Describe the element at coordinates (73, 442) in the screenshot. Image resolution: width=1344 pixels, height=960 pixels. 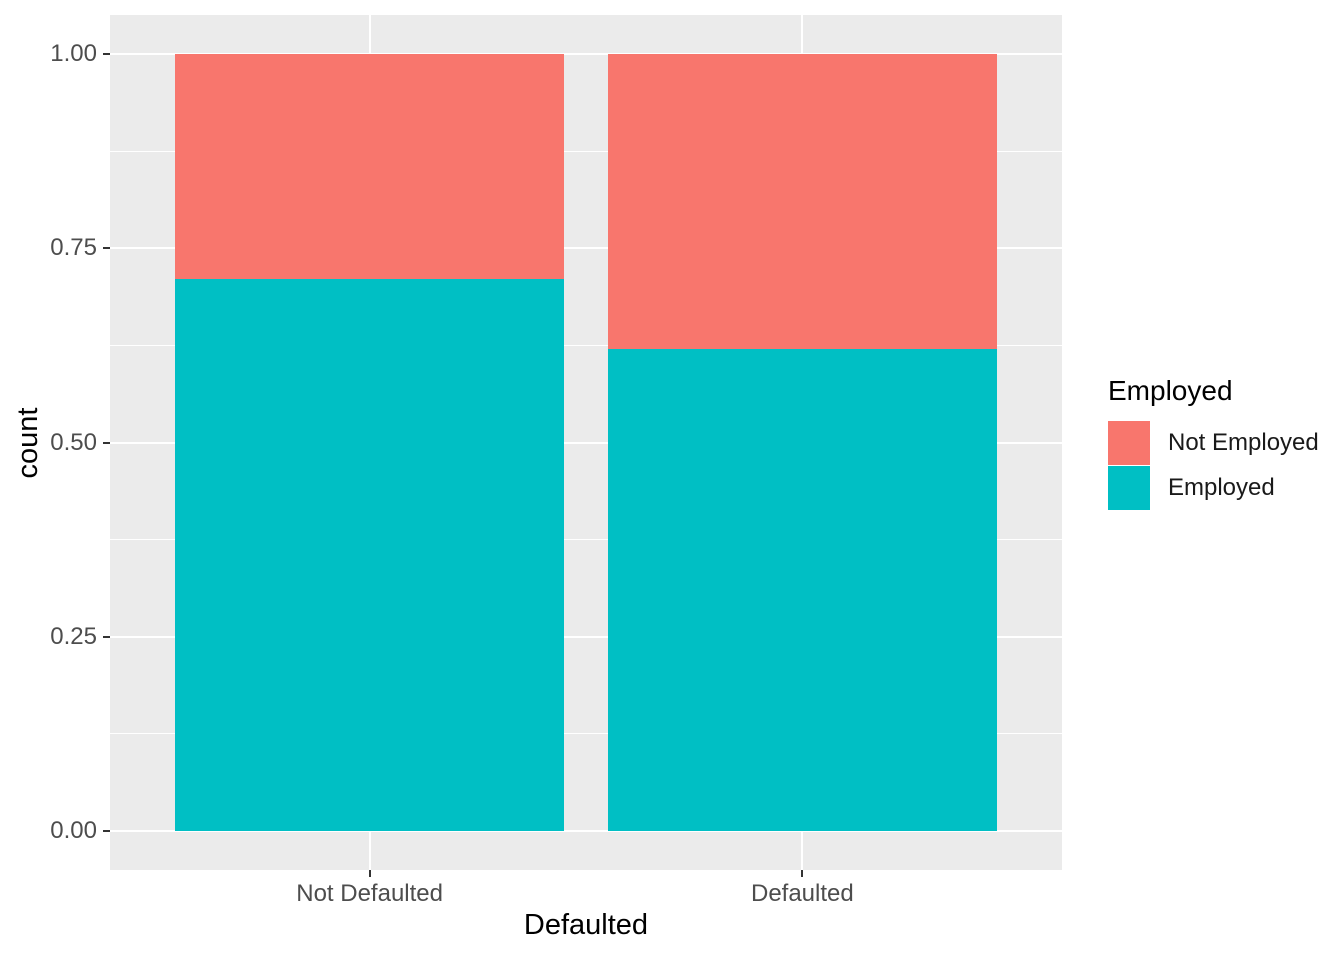
I see `y-tick-label: 0.50` at that location.